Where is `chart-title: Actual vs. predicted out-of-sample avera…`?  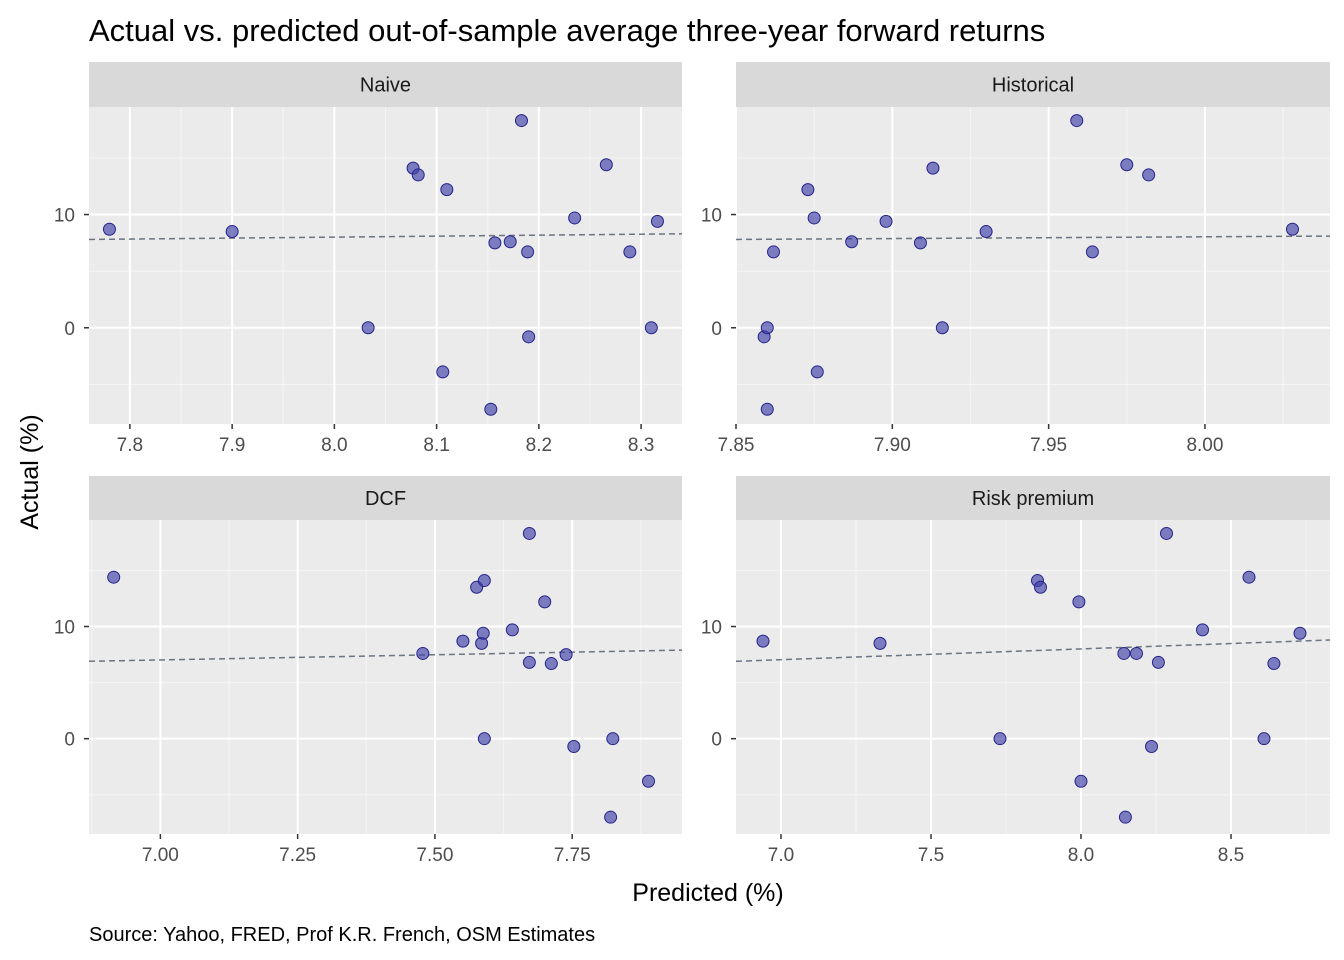
chart-title: Actual vs. predicted out-of-sample avera… is located at coordinates (567, 30).